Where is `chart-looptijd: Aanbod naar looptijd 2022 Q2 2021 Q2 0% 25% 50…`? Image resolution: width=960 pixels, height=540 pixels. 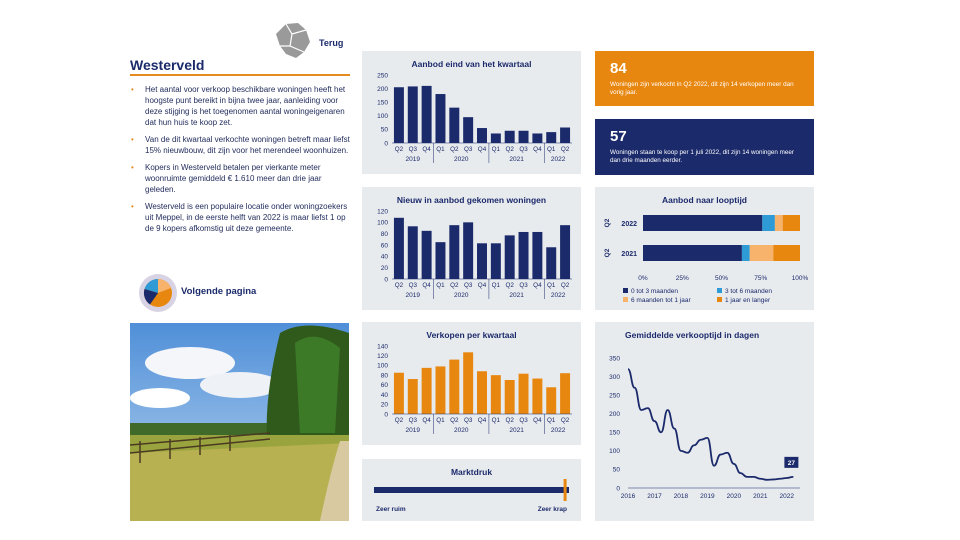 chart-looptijd: Aanbod naar looptijd 2022 Q2 2021 Q2 0% 25% 50… is located at coordinates (704, 248).